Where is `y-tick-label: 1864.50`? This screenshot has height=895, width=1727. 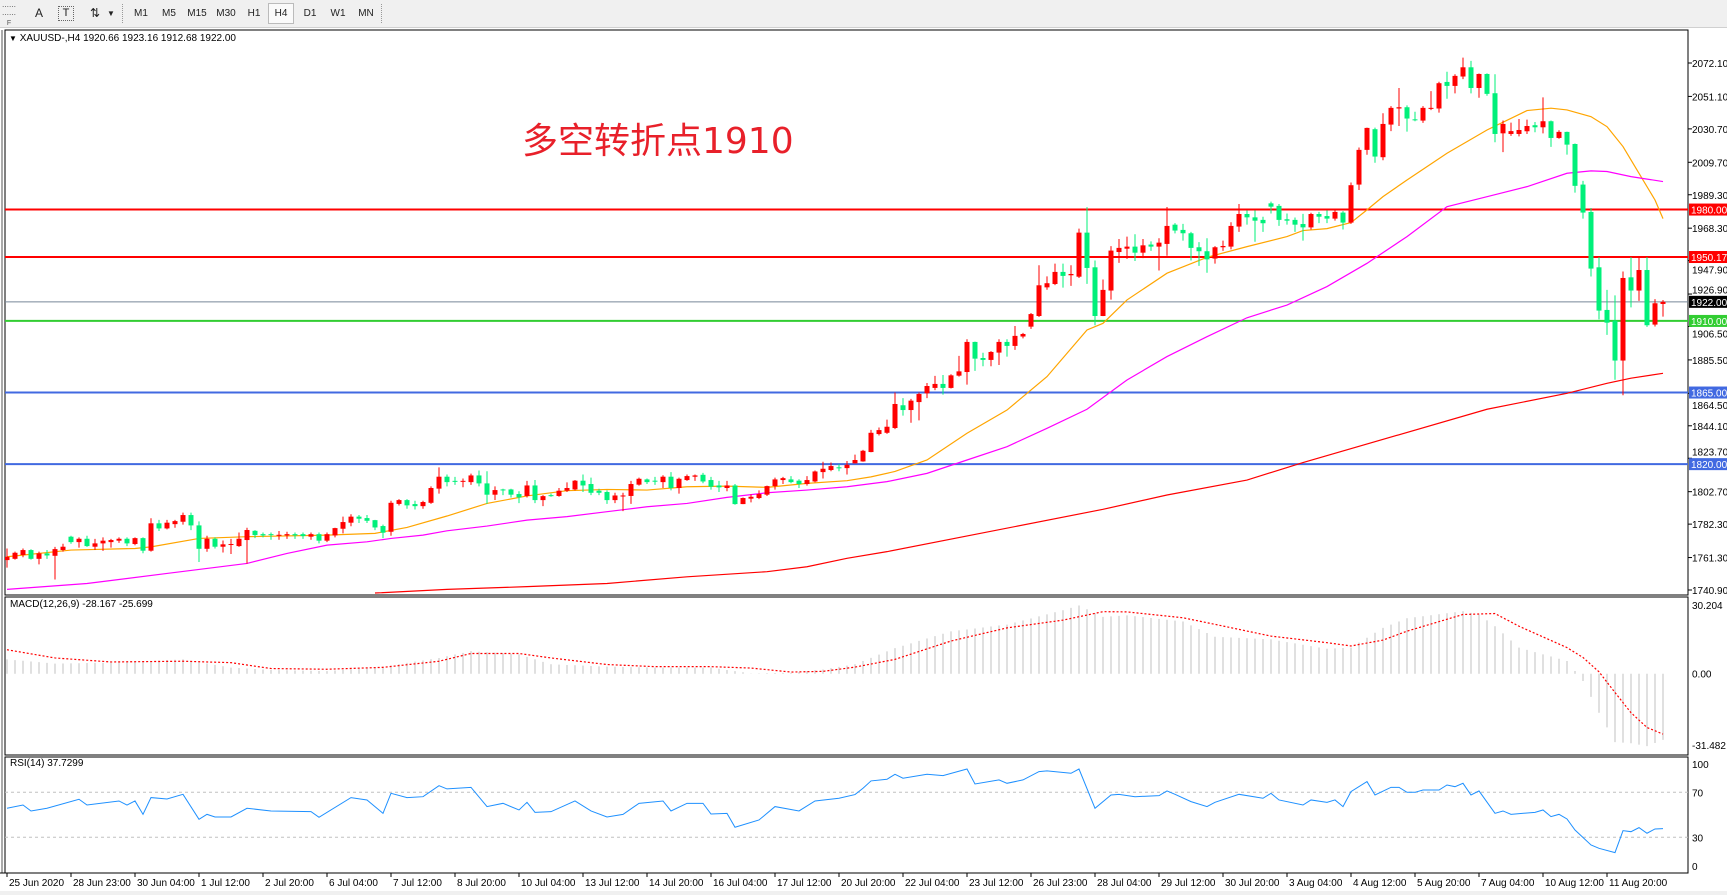 y-tick-label: 1864.50 is located at coordinates (1709, 406).